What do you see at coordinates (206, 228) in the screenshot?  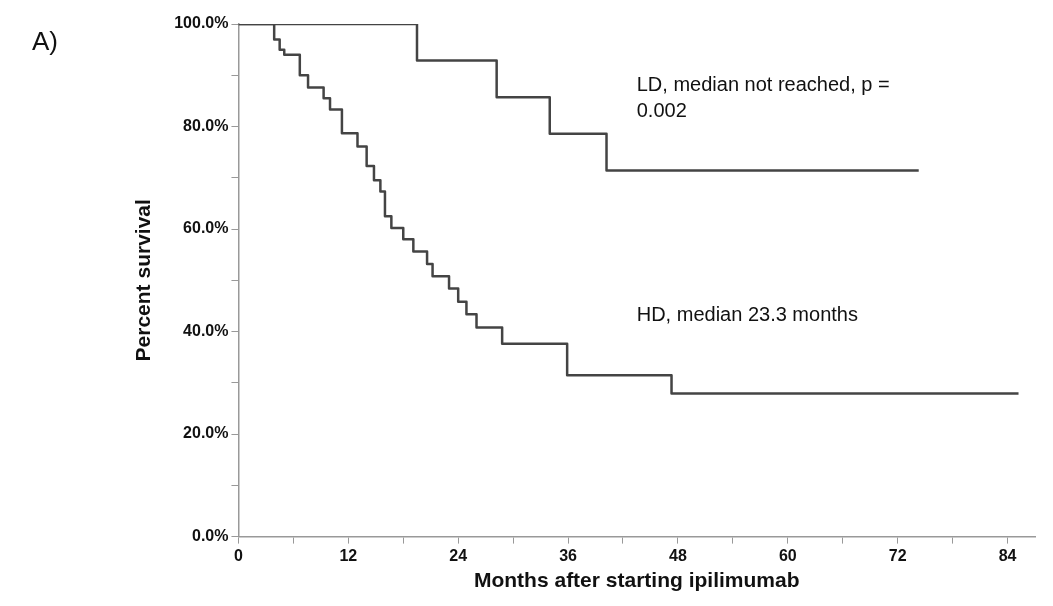 I see `y-tick-label: 60.0%` at bounding box center [206, 228].